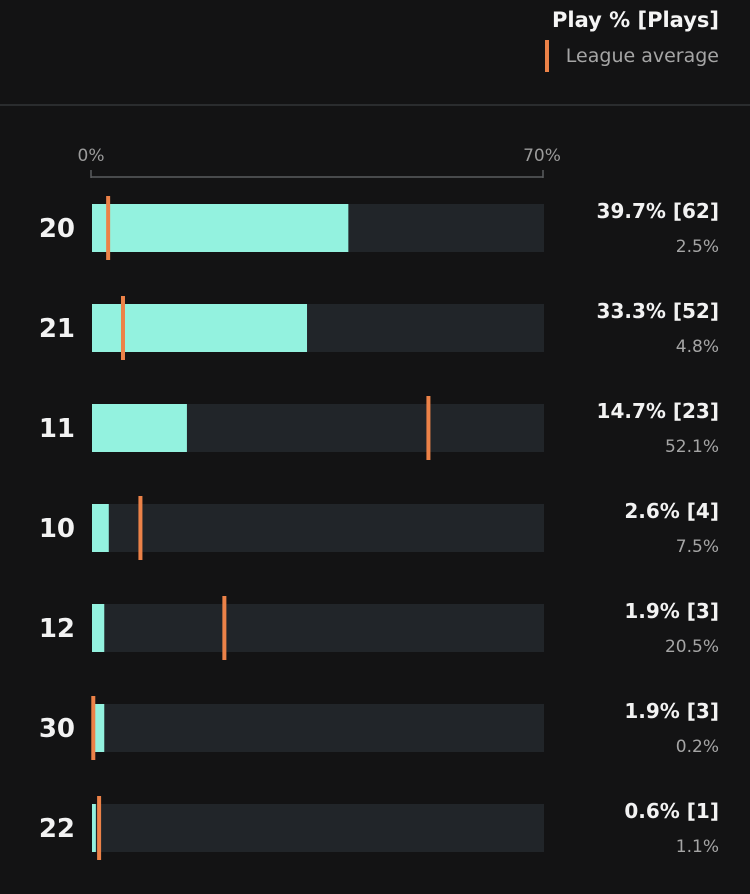 The width and height of the screenshot is (750, 894). I want to click on value-label: 14.7% [23], so click(658, 411).